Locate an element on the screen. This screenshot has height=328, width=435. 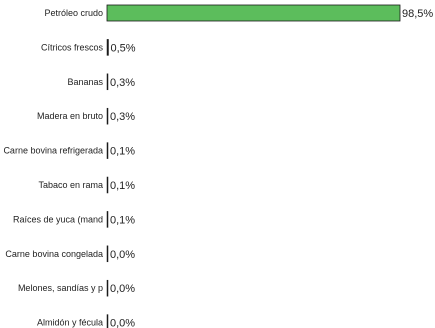
category-label: Raíces de yuca (mand is located at coordinates (58, 219).